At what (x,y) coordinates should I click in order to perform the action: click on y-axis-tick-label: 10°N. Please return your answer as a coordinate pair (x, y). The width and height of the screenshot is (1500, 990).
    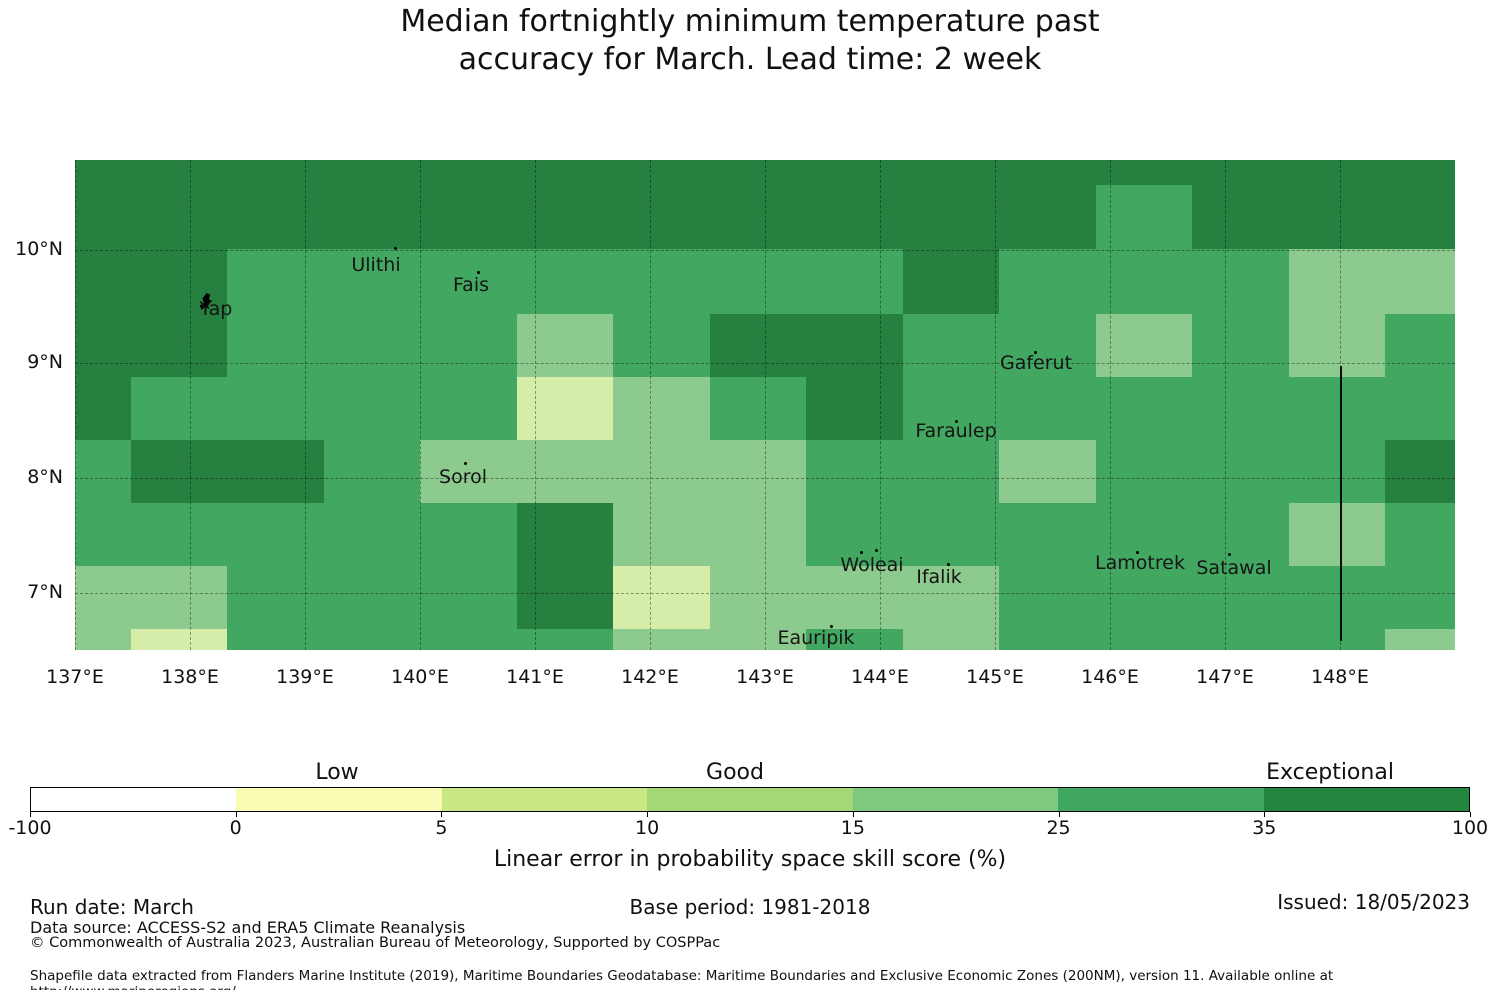
    Looking at the image, I should click on (39, 249).